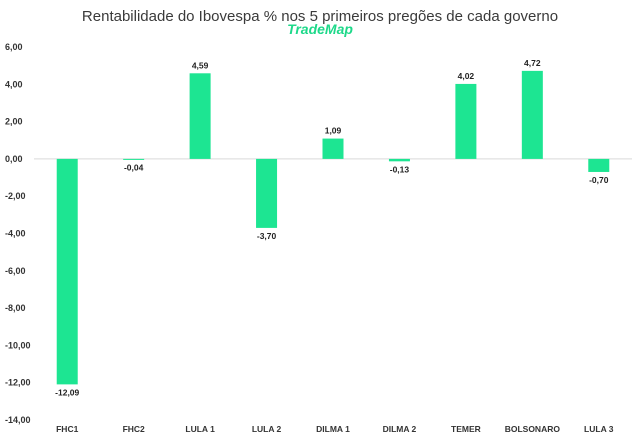 The width and height of the screenshot is (640, 440). Describe the element at coordinates (15, 271) in the screenshot. I see `y-tick-label: -6,00` at that location.